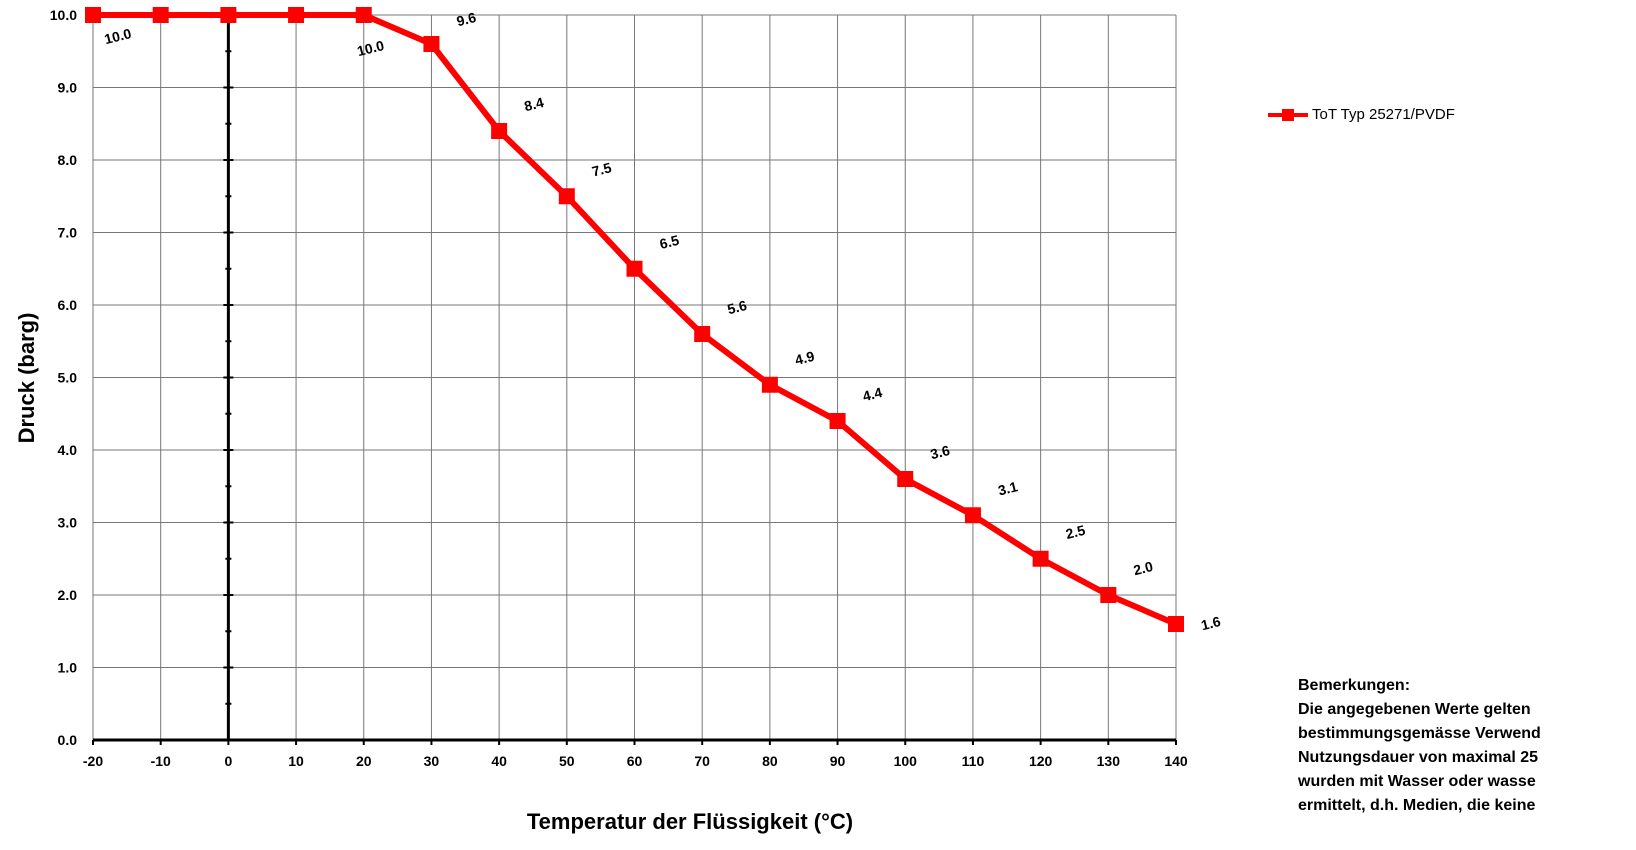 The width and height of the screenshot is (1636, 850). What do you see at coordinates (601, 169) in the screenshot?
I see `data-label: 7.5` at bounding box center [601, 169].